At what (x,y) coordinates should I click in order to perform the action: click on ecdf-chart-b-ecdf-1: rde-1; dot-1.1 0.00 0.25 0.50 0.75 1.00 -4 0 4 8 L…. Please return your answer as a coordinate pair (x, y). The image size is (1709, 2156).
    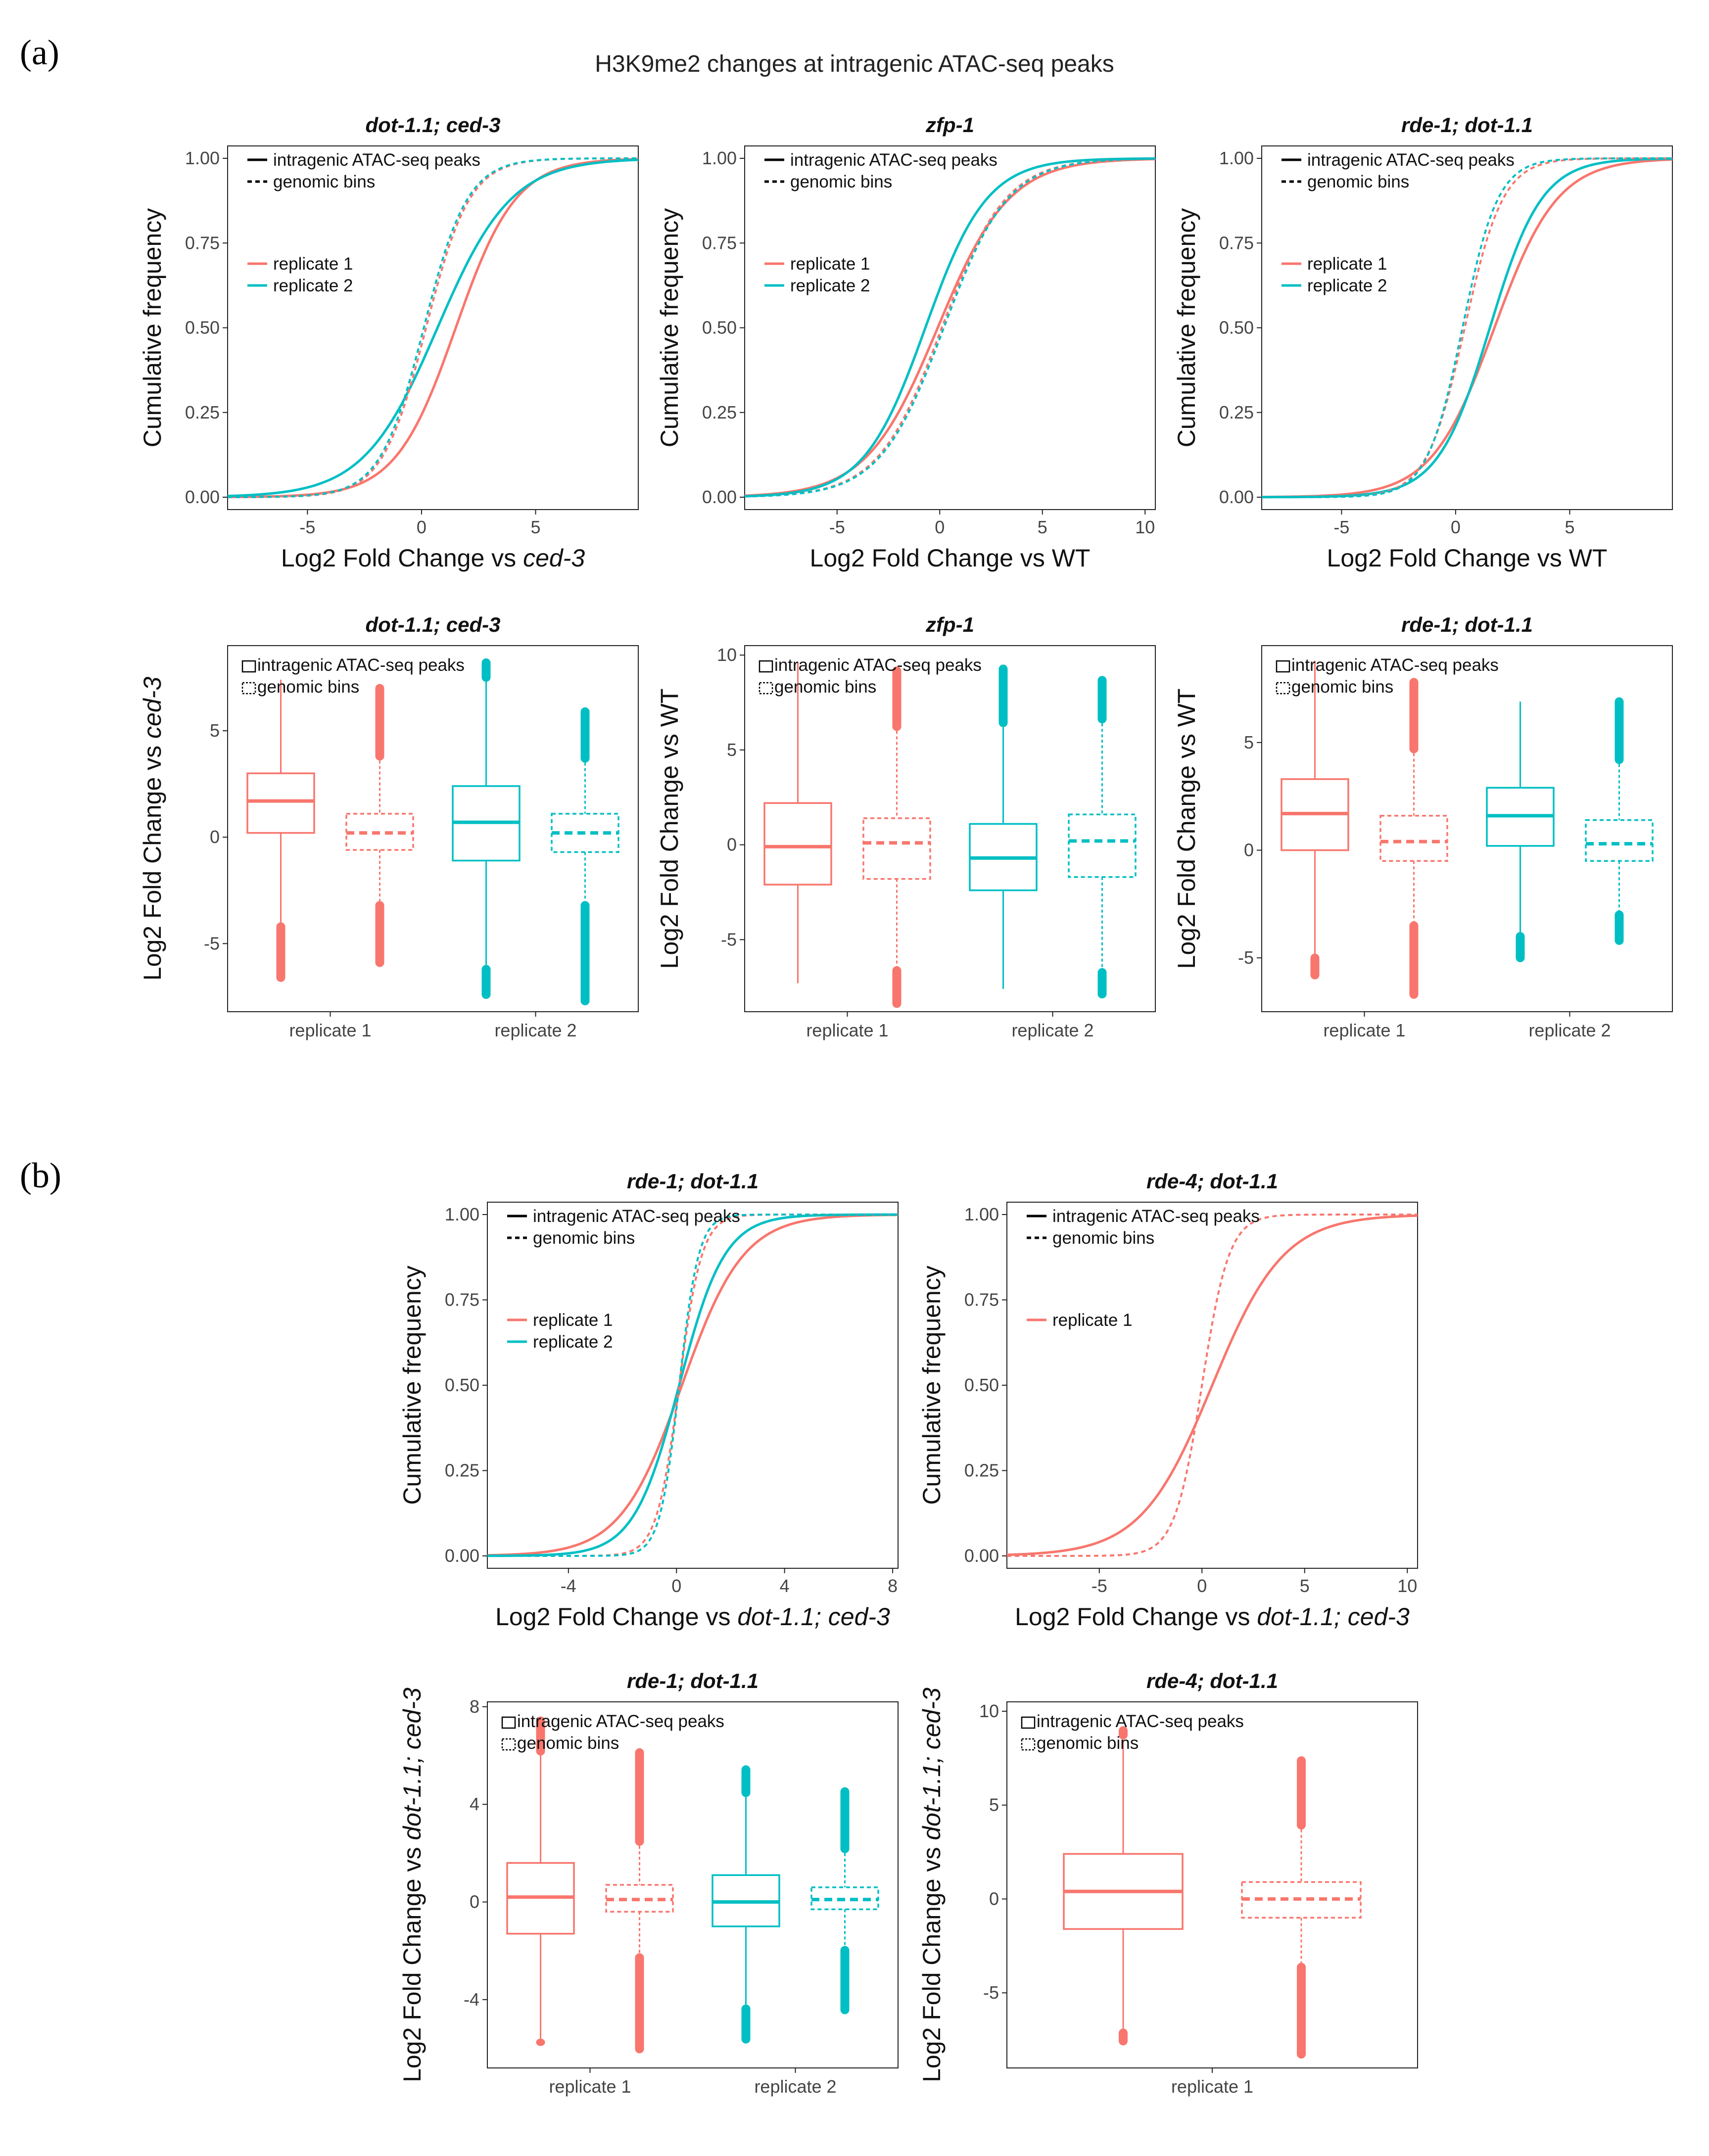
    Looking at the image, I should click on (649, 1400).